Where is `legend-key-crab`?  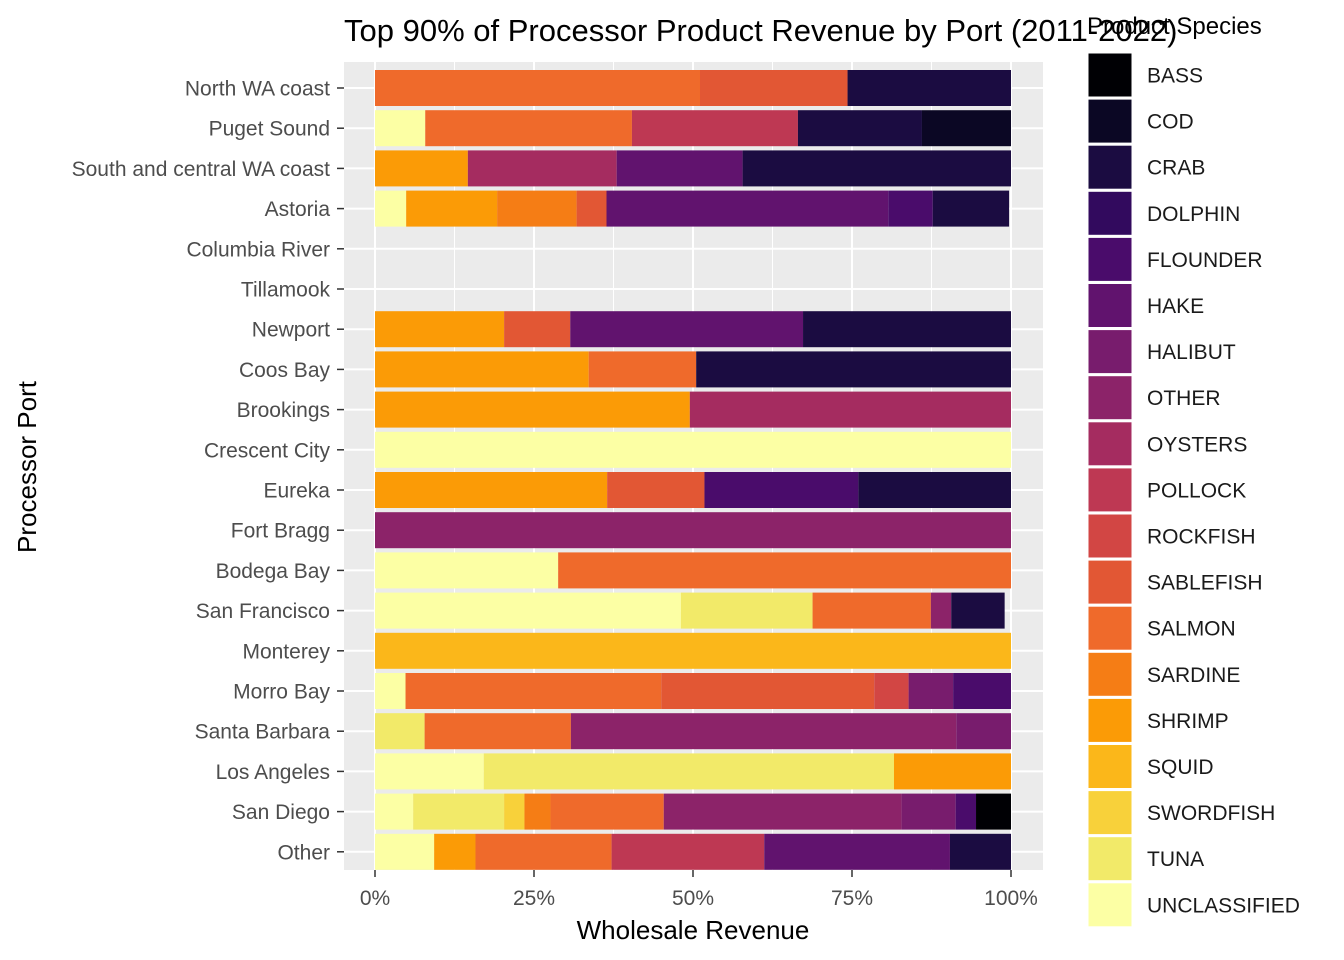
legend-key-crab is located at coordinates (1110, 167).